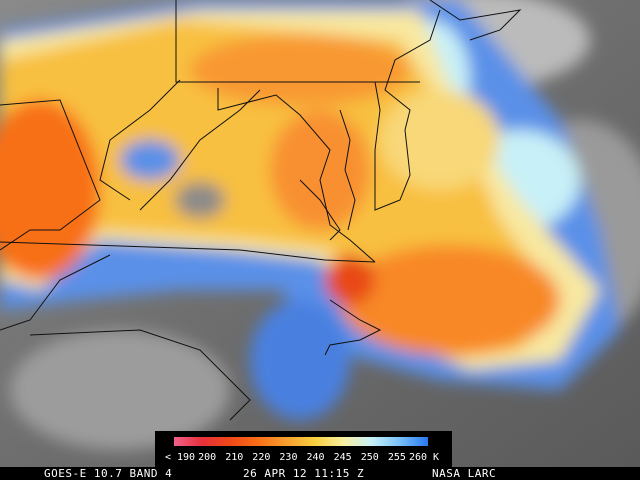 The width and height of the screenshot is (640, 480). What do you see at coordinates (234, 457) in the screenshot?
I see `colorbar-label: 210` at bounding box center [234, 457].